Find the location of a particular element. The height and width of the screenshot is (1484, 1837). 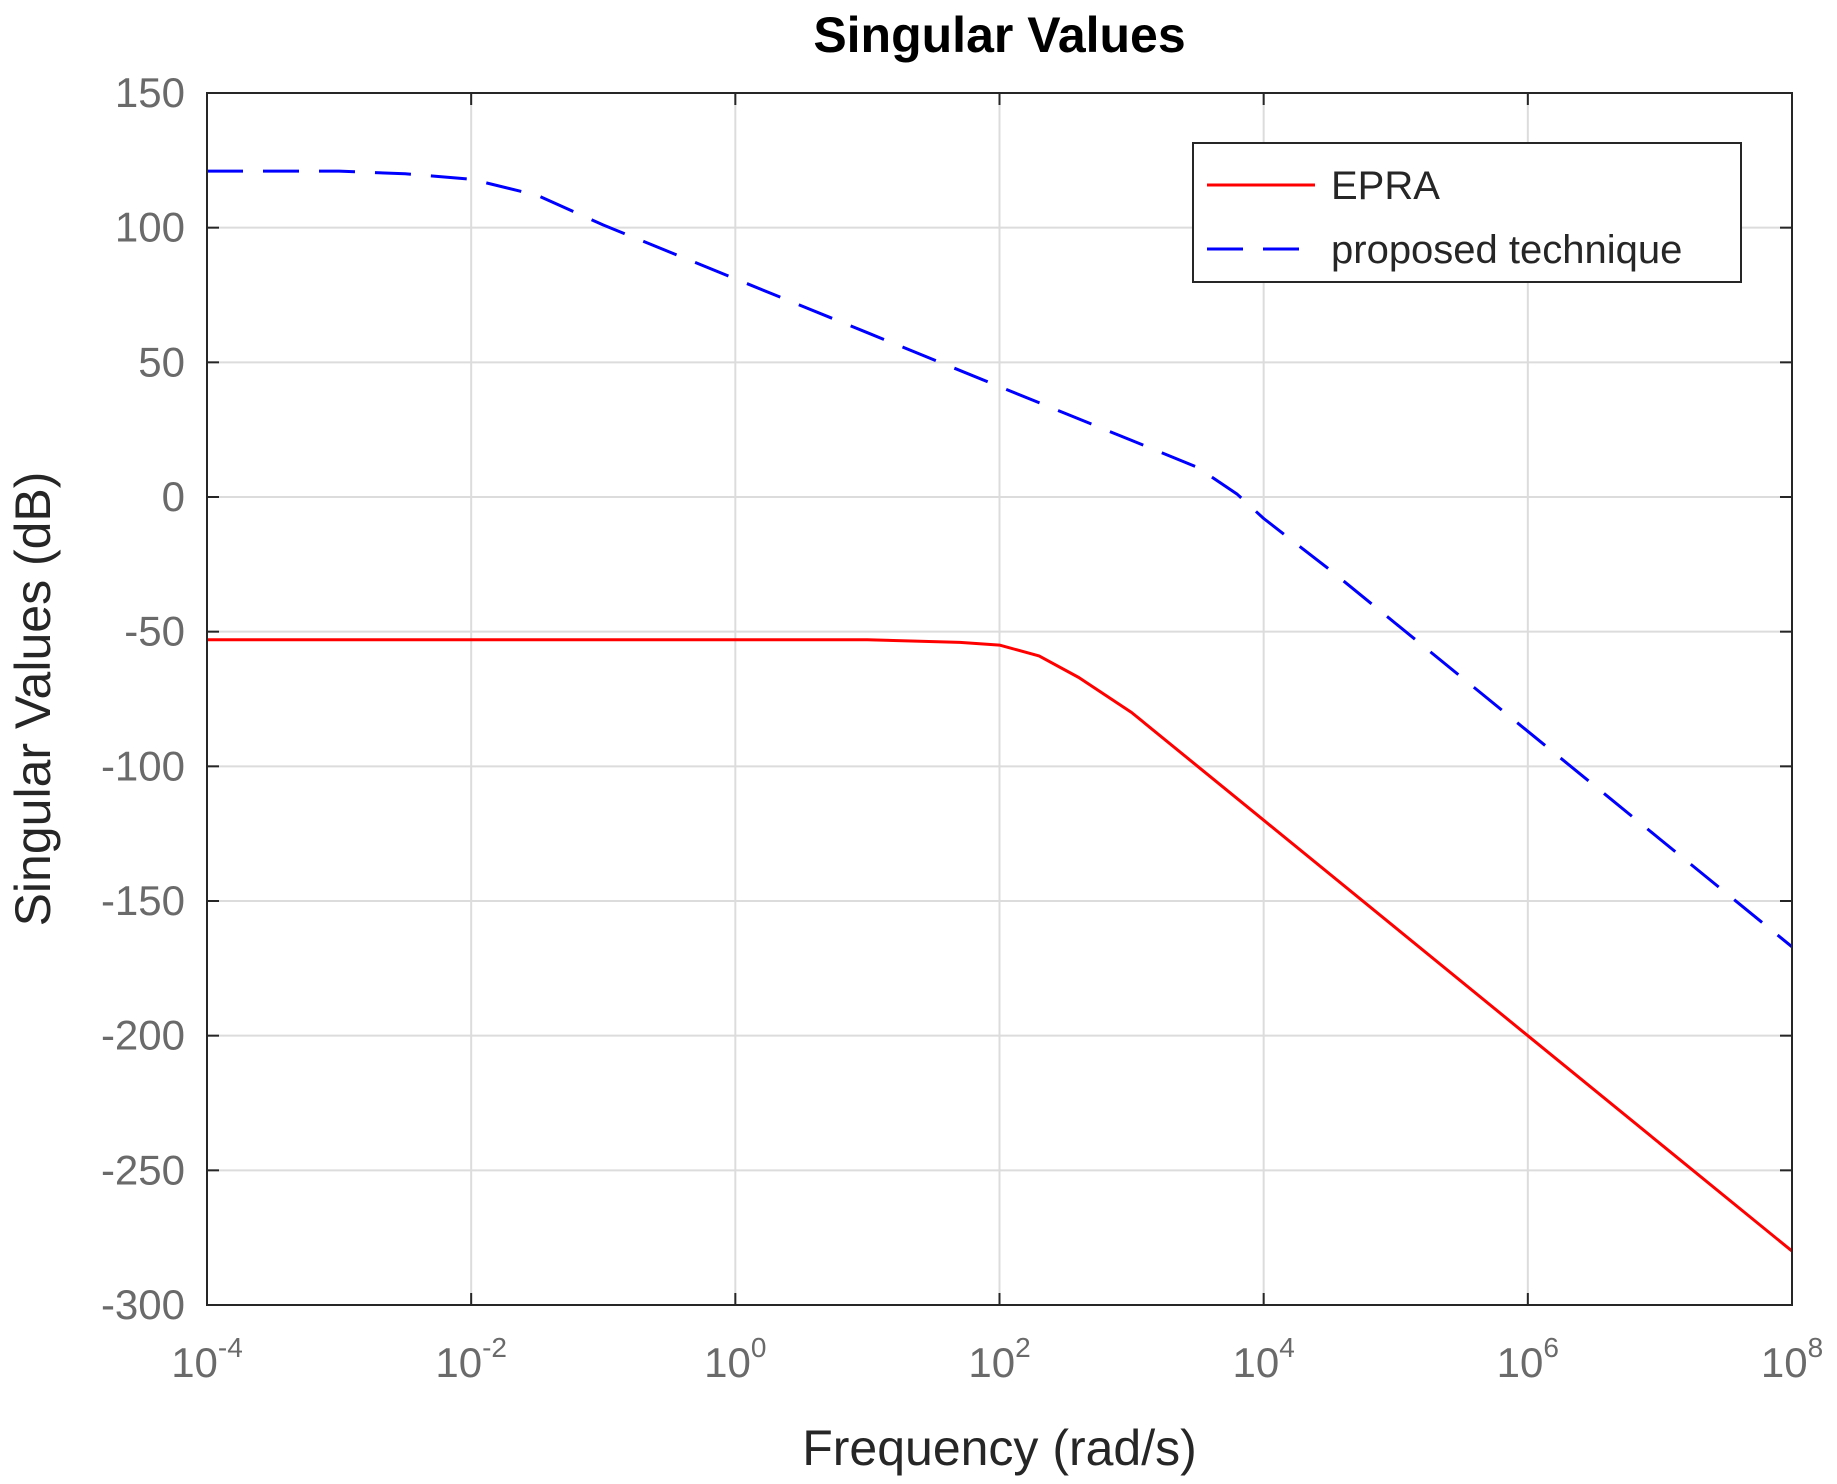

x-tick-label: 10⁴ is located at coordinates (1264, 1359).